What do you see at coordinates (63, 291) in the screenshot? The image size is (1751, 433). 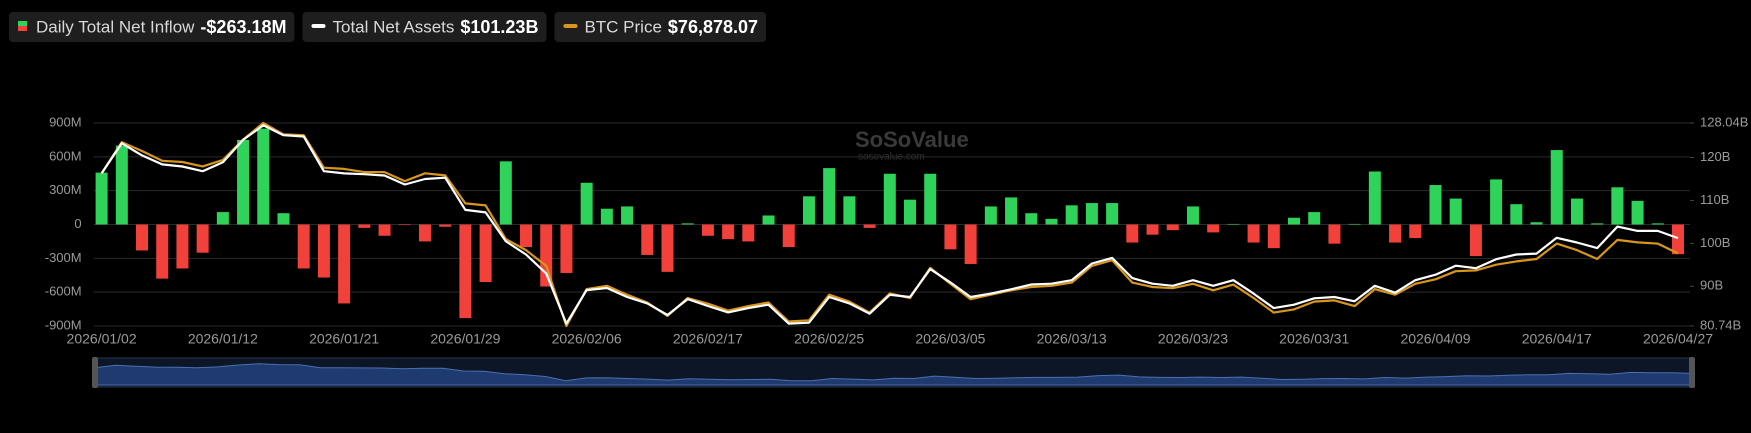 I see `y-tick-label: -600M` at bounding box center [63, 291].